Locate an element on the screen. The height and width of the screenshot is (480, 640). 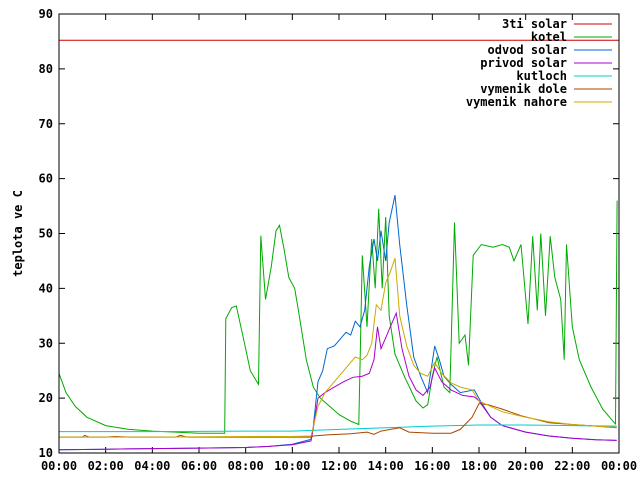
legend-label: vymenik dole is located at coordinates (523, 89).